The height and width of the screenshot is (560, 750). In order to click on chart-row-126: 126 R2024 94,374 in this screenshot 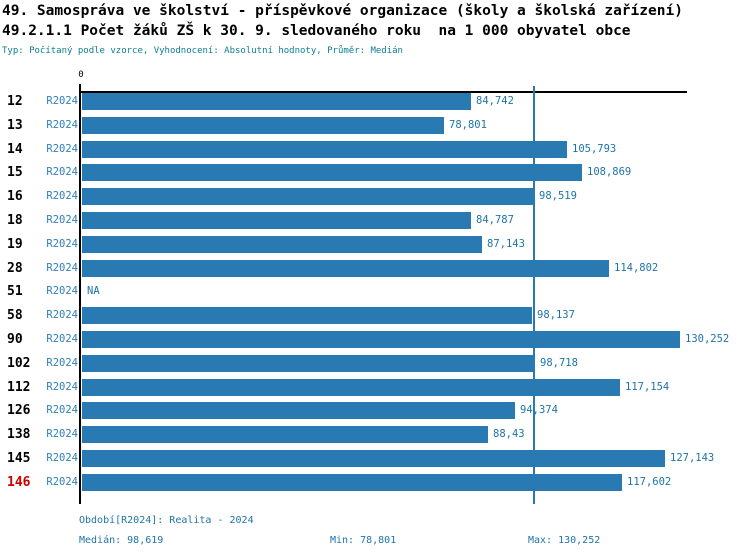, I will do `click(375, 411)`.